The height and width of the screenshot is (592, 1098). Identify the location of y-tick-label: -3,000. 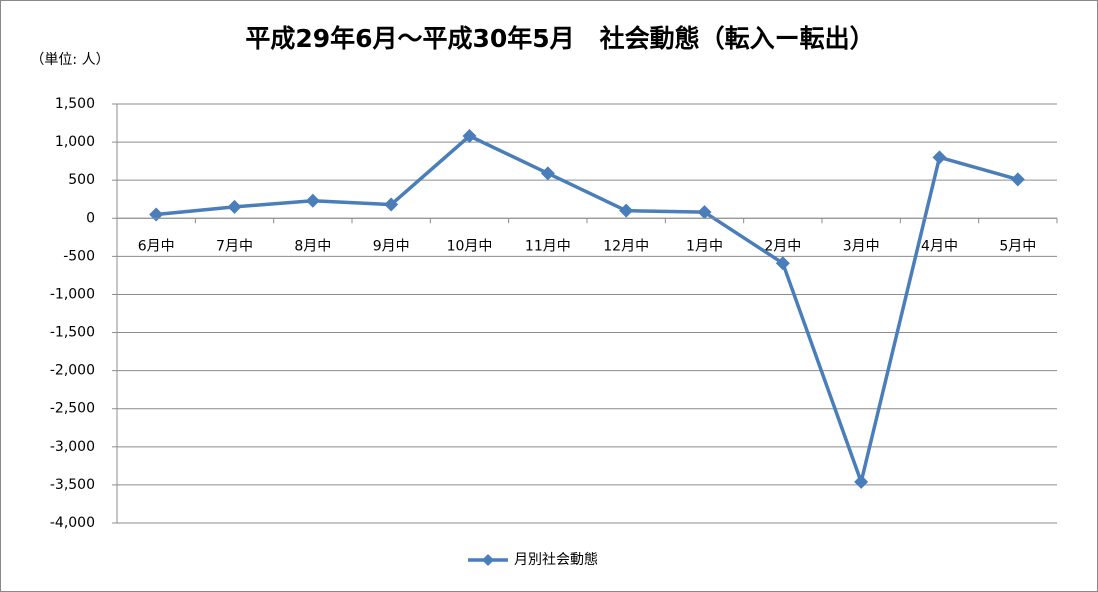
(72, 447).